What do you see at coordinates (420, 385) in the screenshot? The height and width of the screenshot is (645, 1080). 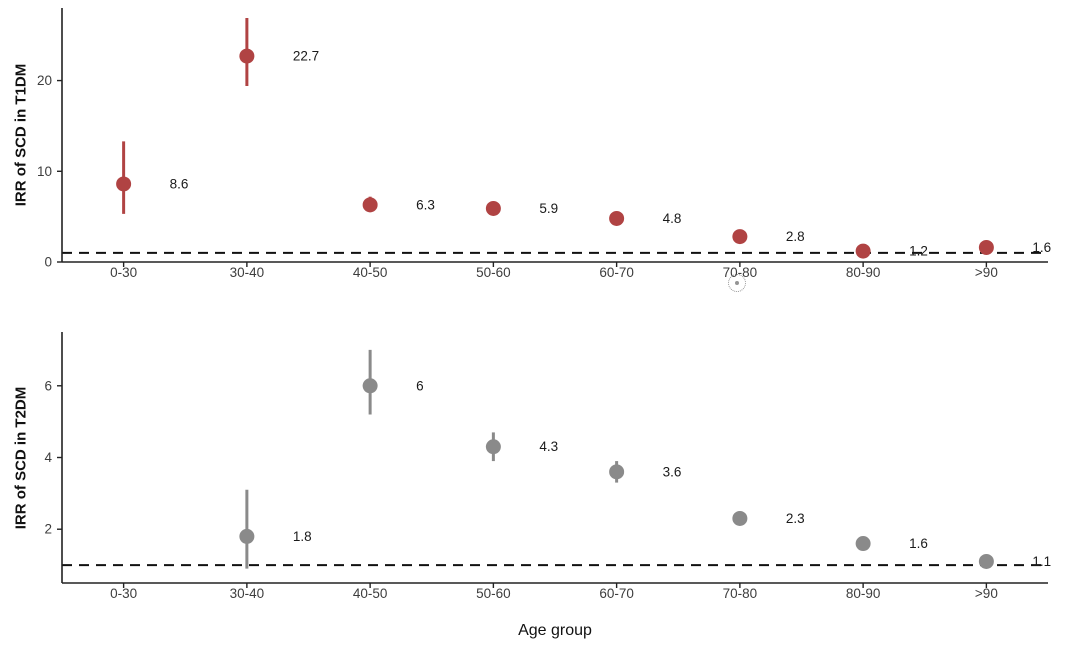 I see `point-value-label: 6` at bounding box center [420, 385].